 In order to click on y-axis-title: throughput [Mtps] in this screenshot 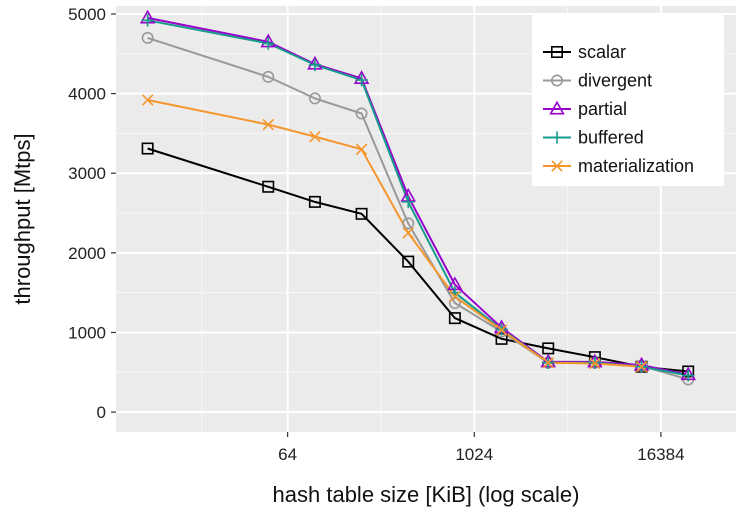, I will do `click(22, 218)`.